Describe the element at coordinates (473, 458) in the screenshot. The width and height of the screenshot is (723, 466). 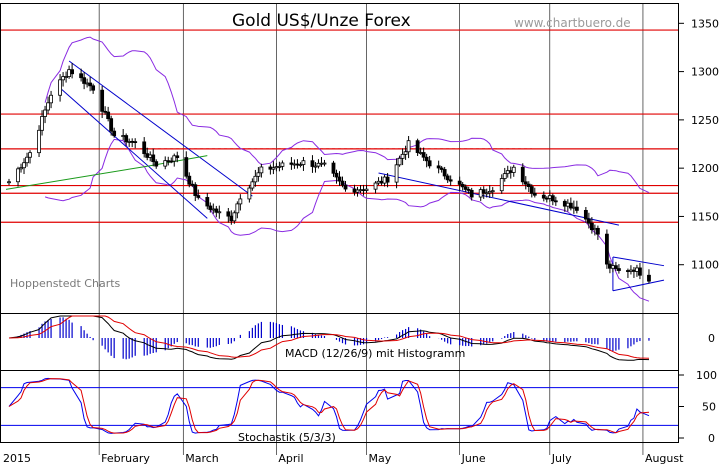
I see `x-tick-label: June` at that location.